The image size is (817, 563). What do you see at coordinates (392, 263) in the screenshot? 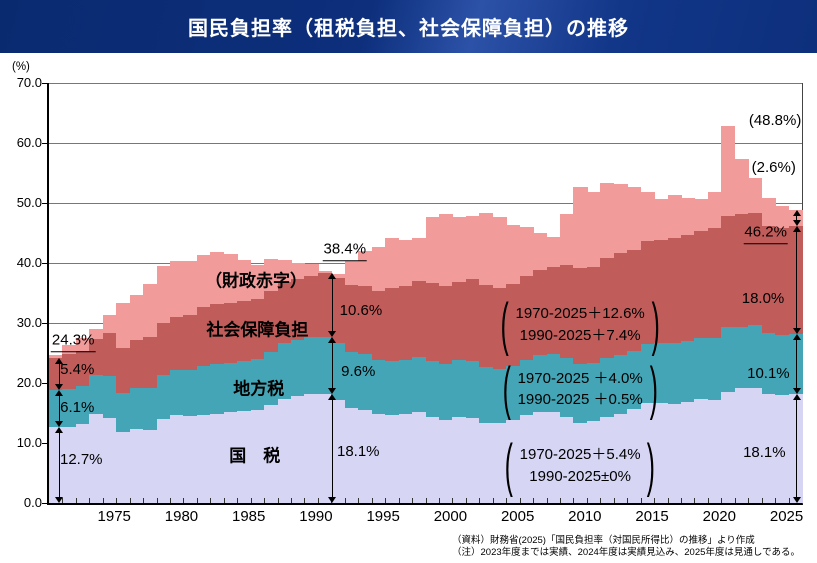
I see `bar-1995-fiscal-deficit` at bounding box center [392, 263].